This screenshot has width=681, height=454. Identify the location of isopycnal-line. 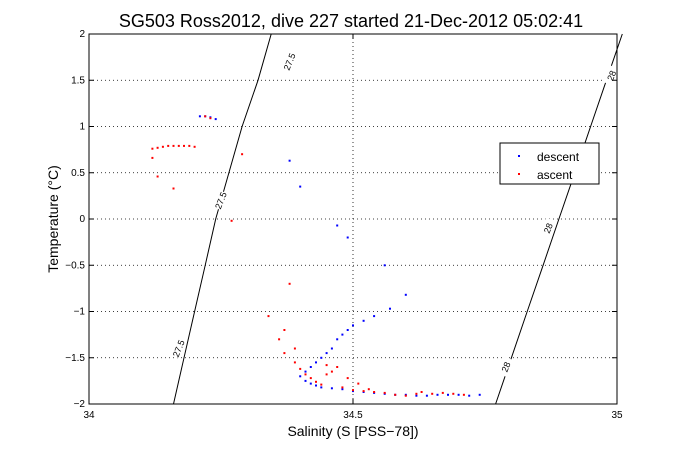
(222, 219).